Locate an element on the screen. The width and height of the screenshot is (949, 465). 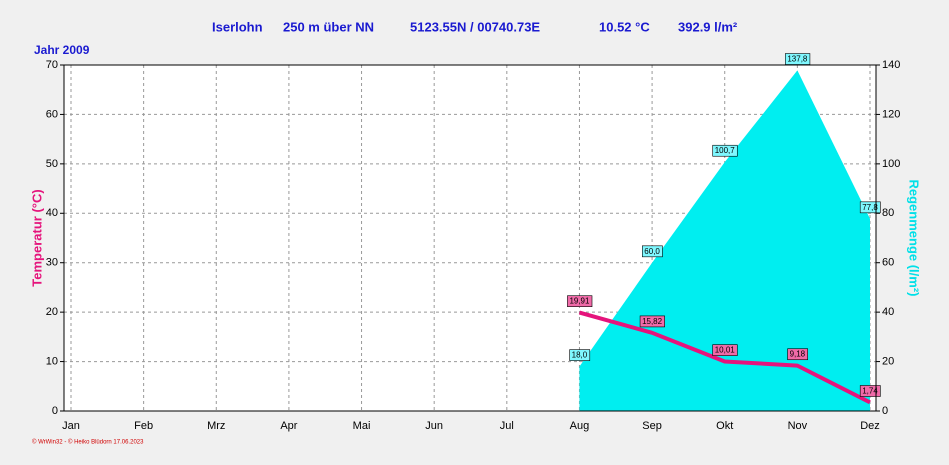
x-tick-label: Mai is located at coordinates (362, 426).